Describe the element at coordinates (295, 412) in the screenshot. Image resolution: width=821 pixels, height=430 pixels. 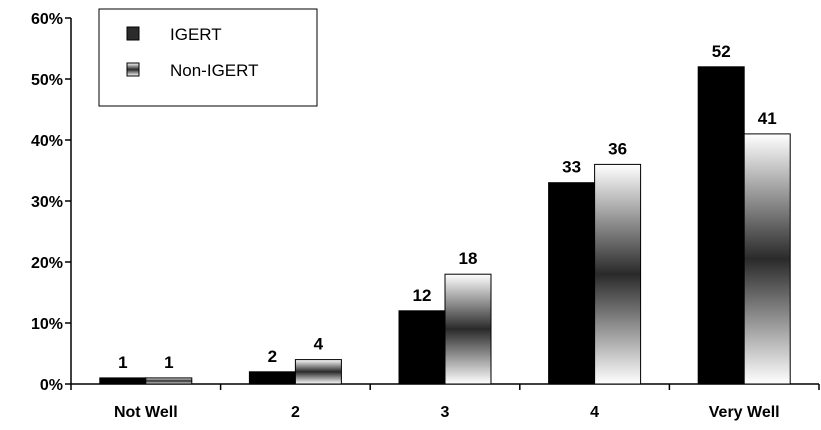
I see `x-tick-label: 2` at that location.